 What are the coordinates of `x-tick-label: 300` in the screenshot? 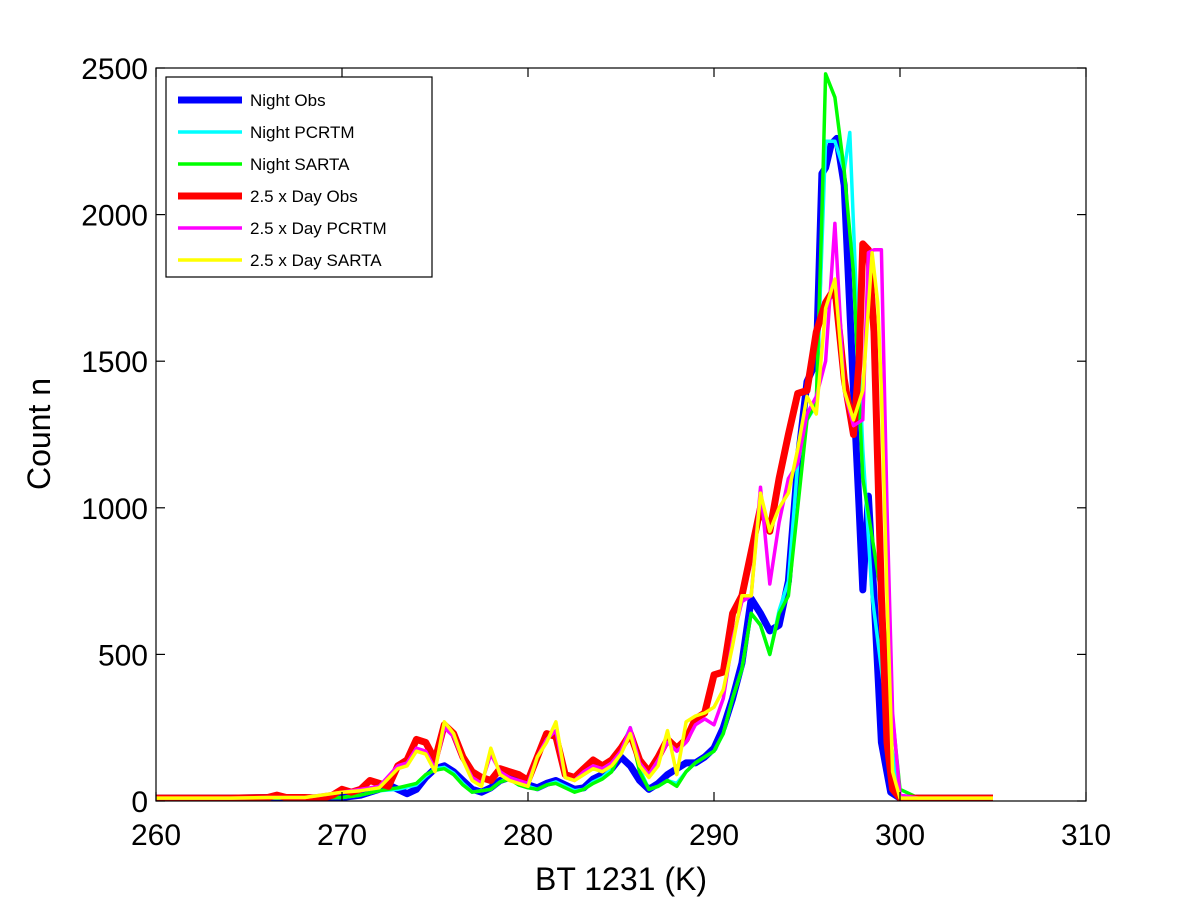 It's located at (900, 835).